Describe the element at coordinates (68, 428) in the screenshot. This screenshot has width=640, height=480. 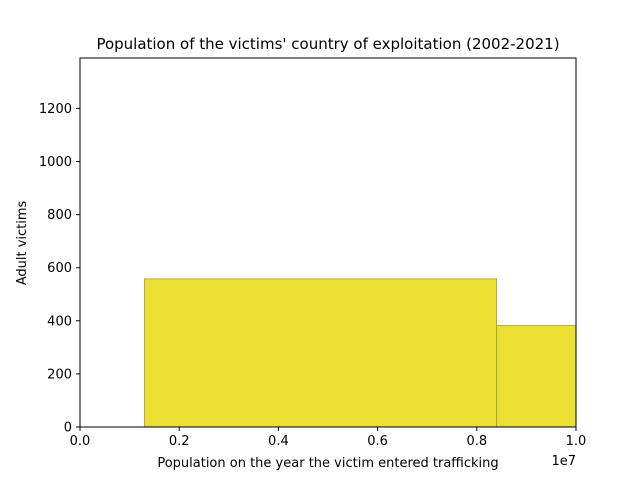
I see `y-tick-label-0: 0` at that location.